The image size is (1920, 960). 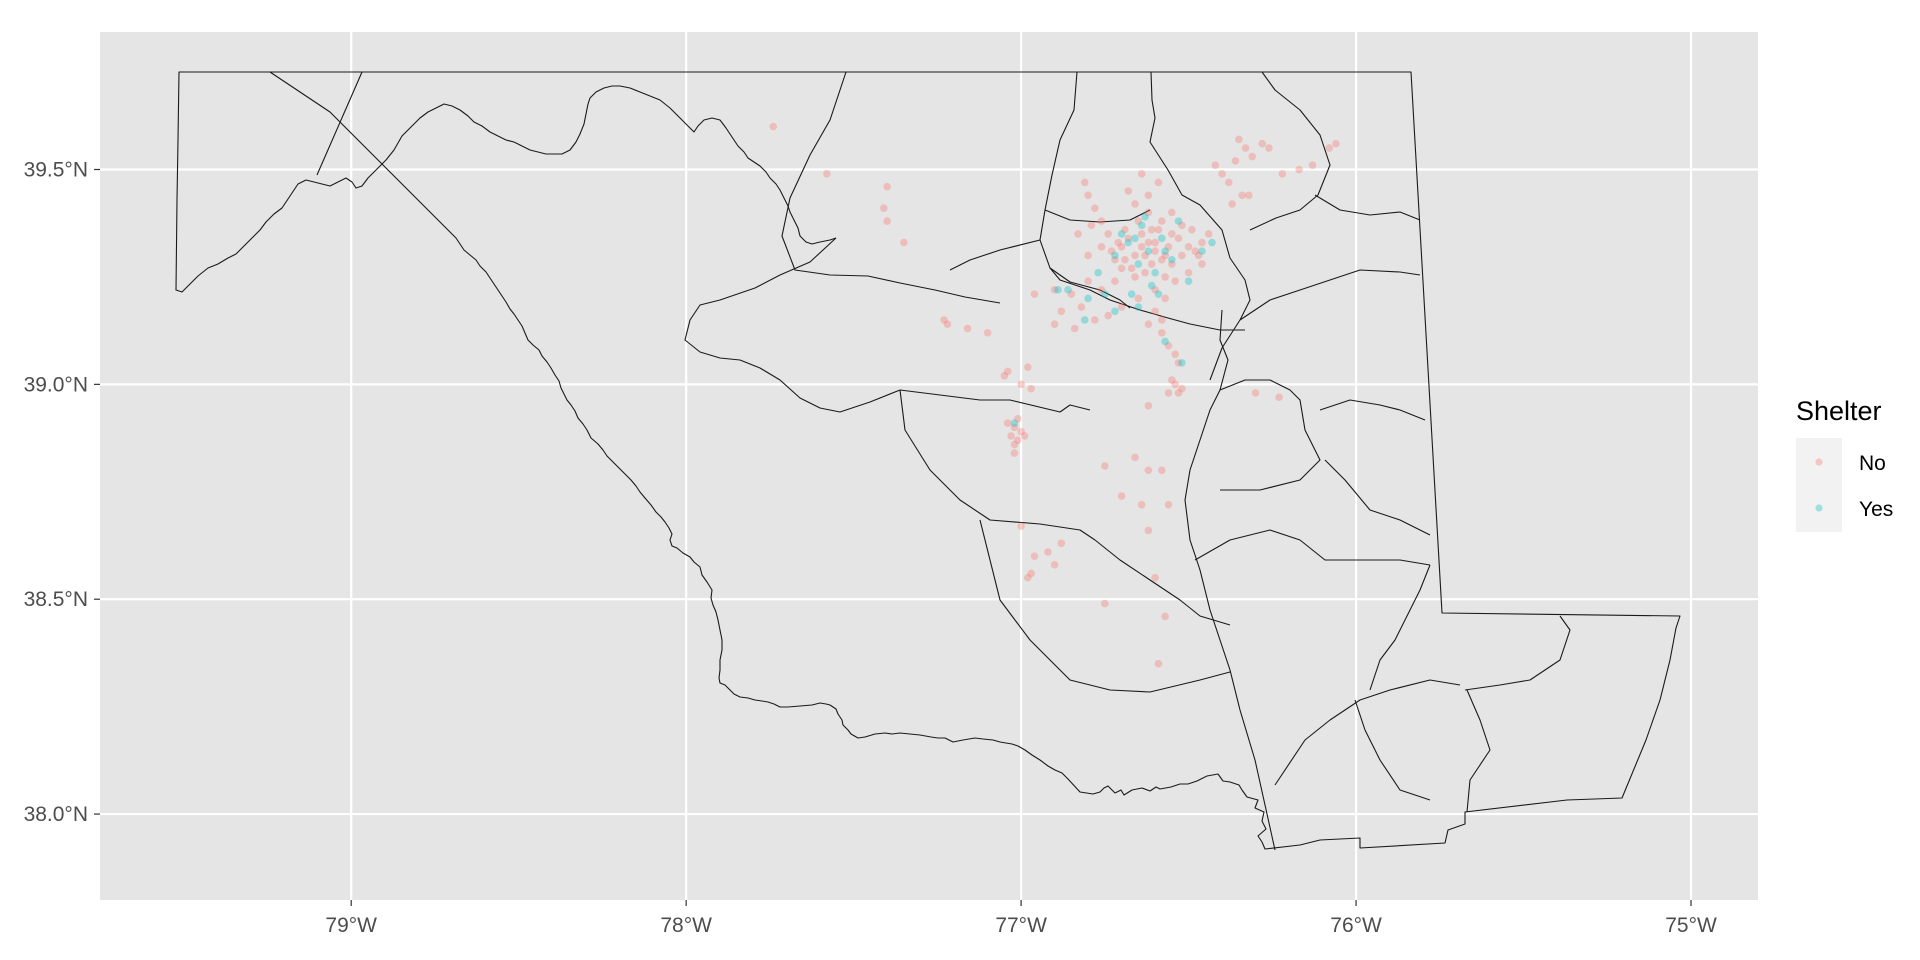 I want to click on y-tick-label-1: 39.0°N, so click(x=56, y=384).